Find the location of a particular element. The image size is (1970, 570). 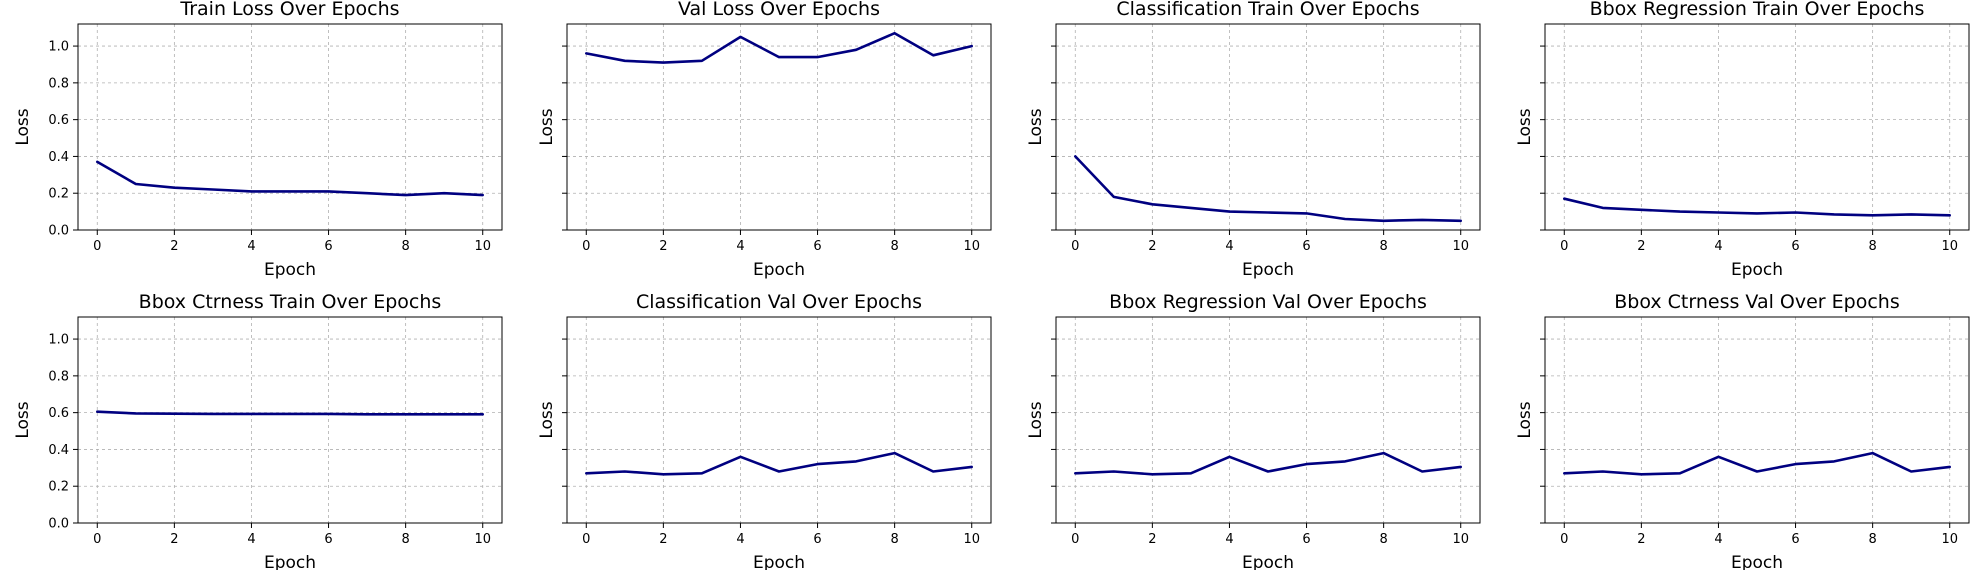

chart-title: Classification Train Over Epochs is located at coordinates (1267, 10).